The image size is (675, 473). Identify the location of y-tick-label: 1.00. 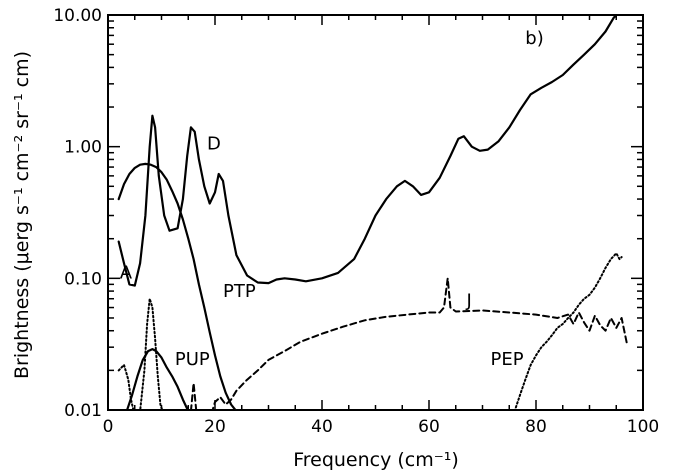
(83, 148).